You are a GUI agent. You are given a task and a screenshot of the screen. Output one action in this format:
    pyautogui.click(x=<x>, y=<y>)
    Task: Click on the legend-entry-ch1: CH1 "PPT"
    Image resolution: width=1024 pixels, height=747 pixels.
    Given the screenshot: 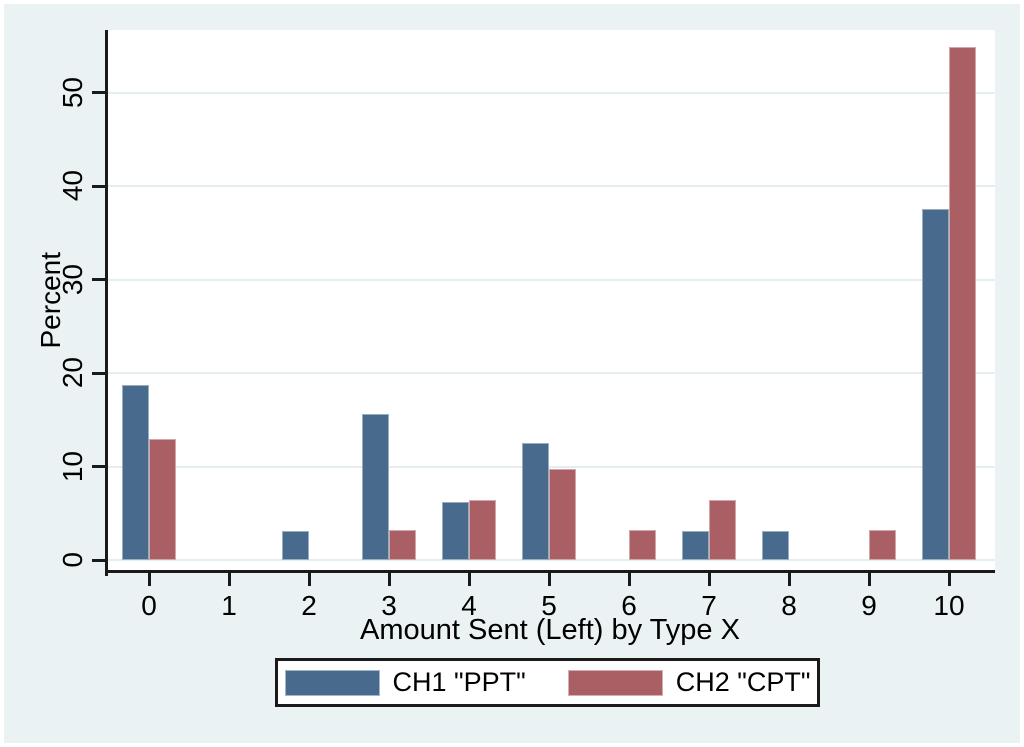 What is the action you would take?
    pyautogui.click(x=405, y=682)
    